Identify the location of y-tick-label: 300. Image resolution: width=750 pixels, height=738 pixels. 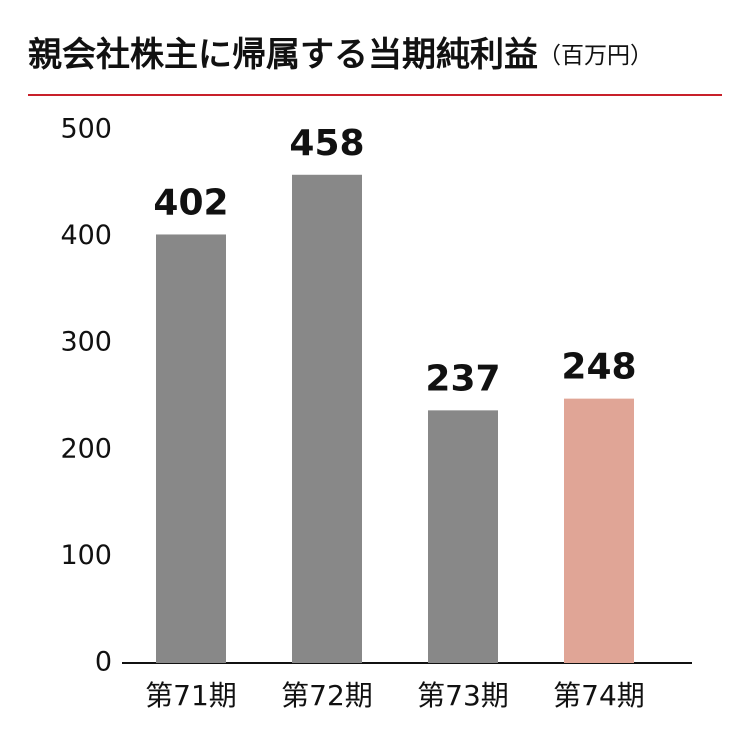
(86, 342).